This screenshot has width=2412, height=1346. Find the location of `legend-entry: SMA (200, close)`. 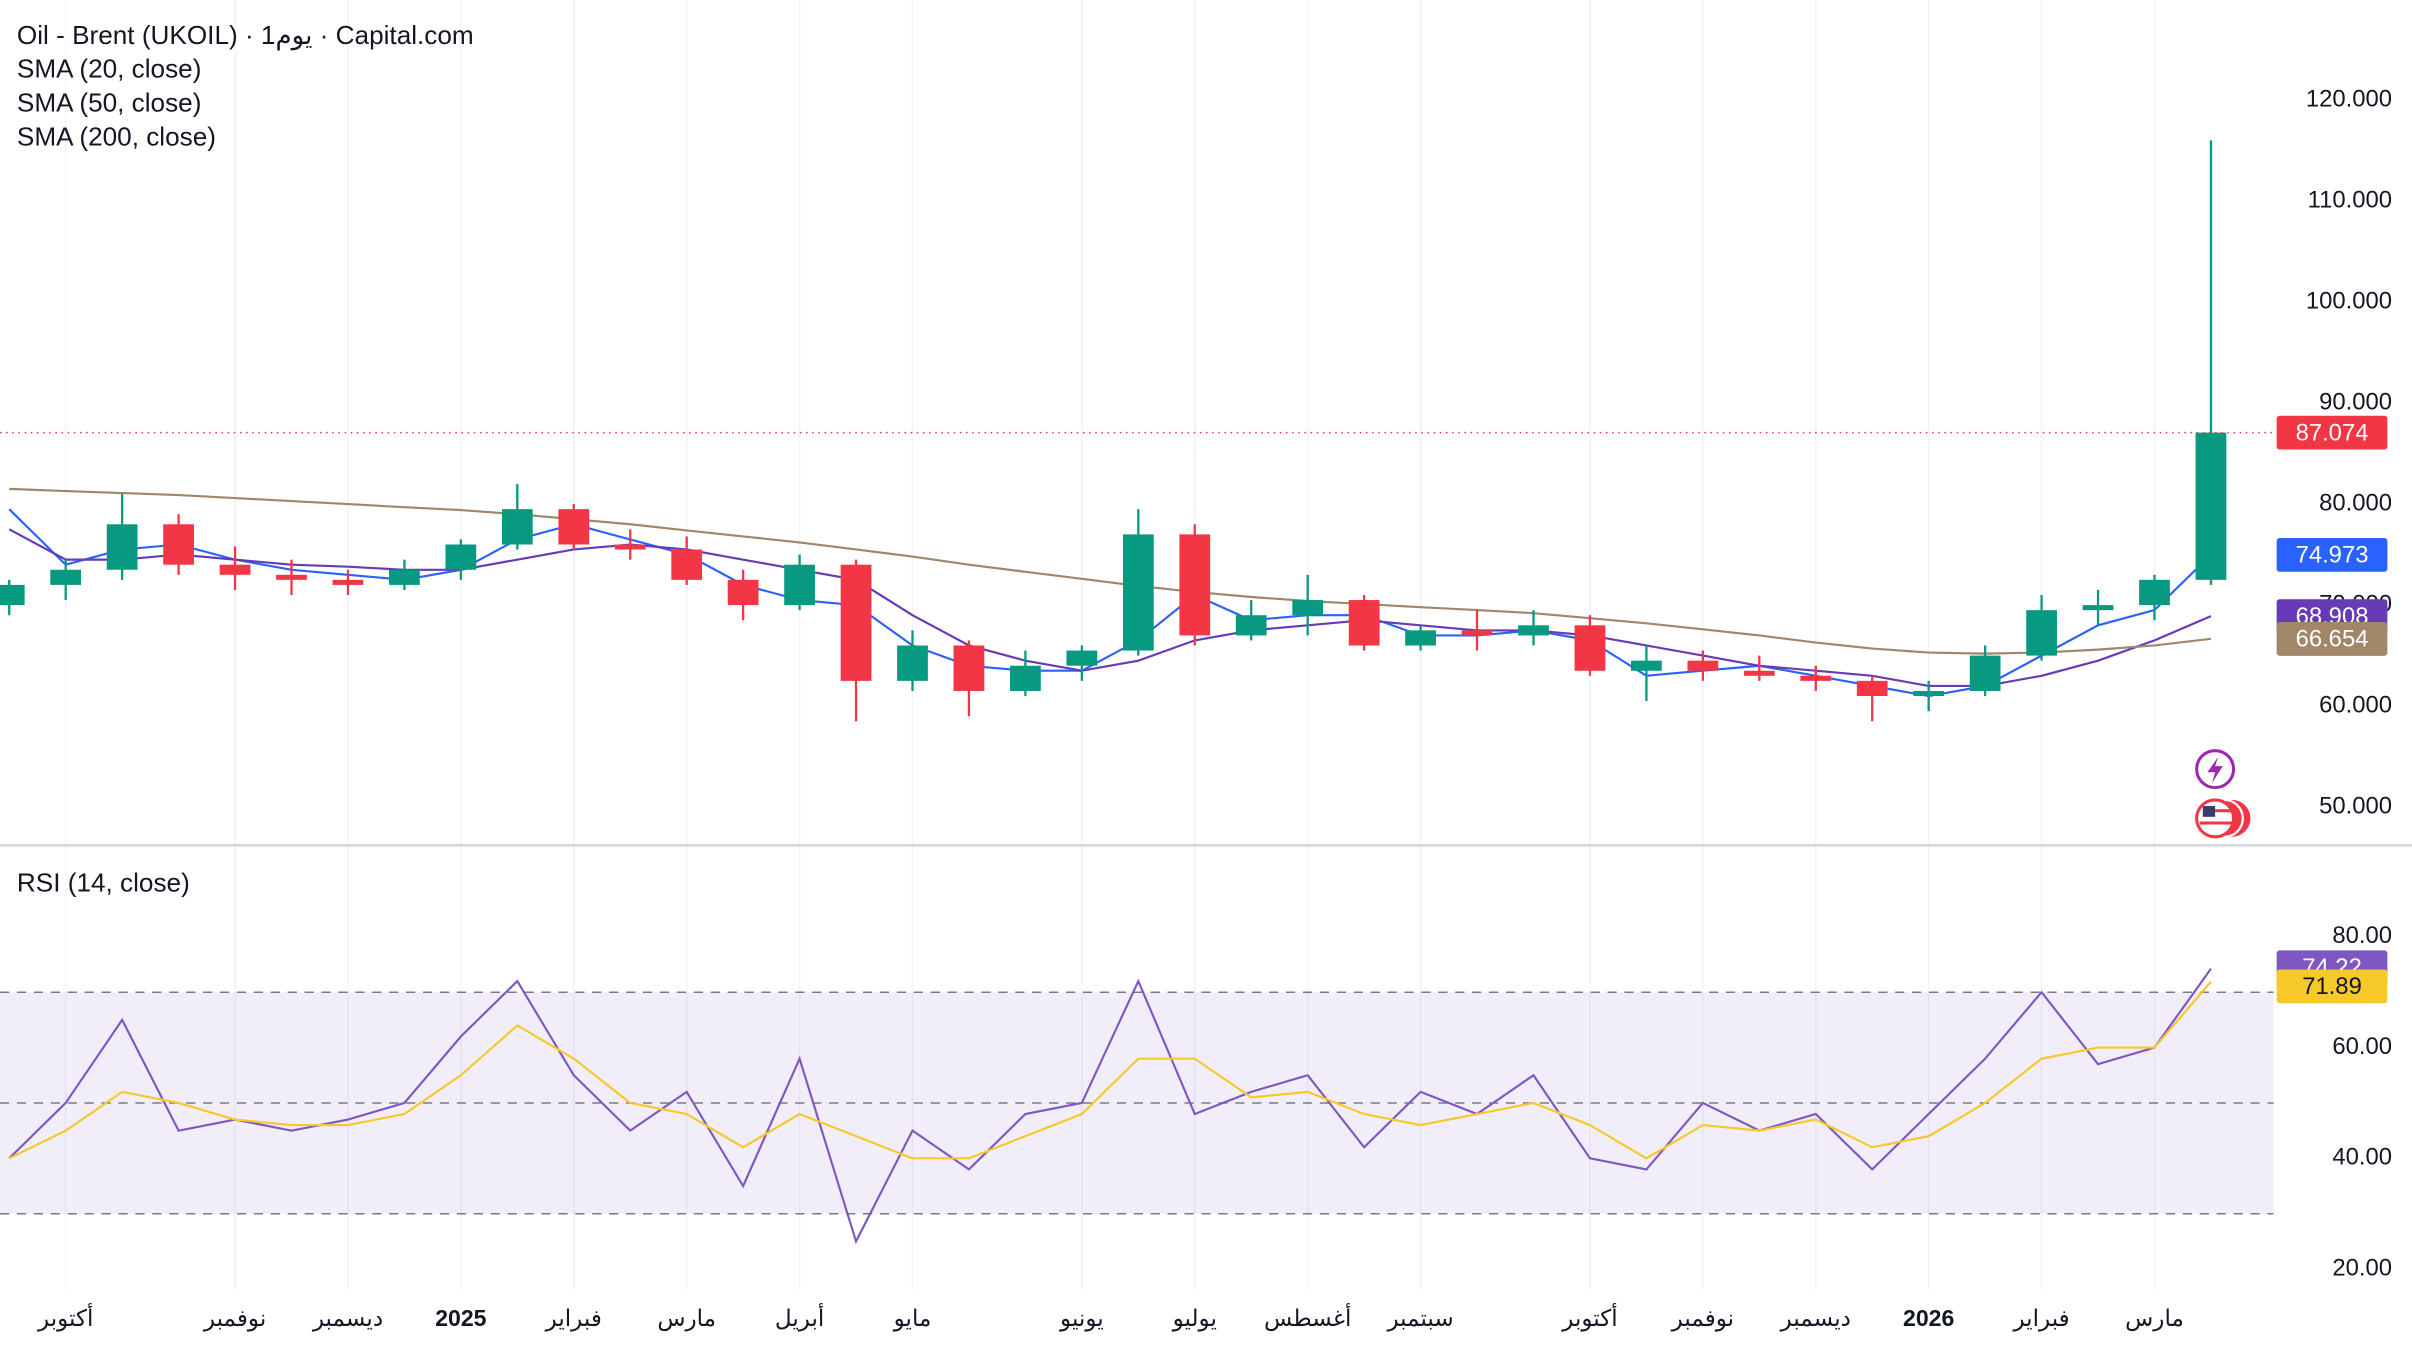

legend-entry: SMA (200, close) is located at coordinates (116, 136).